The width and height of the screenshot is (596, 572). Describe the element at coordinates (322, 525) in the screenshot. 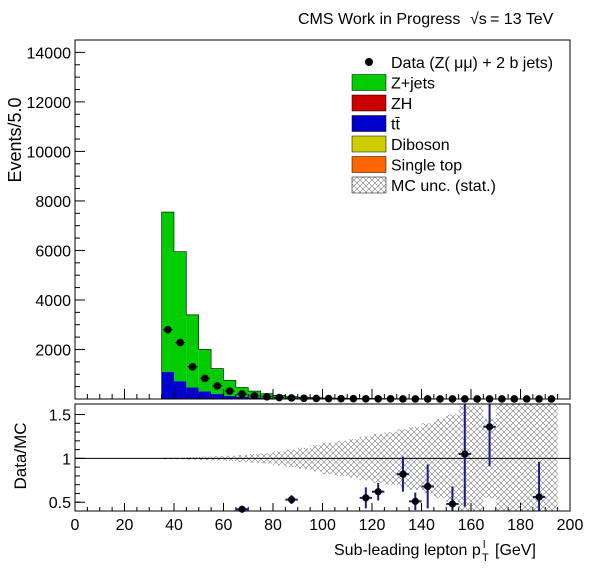

I see `x-tick-label-5: 100` at that location.